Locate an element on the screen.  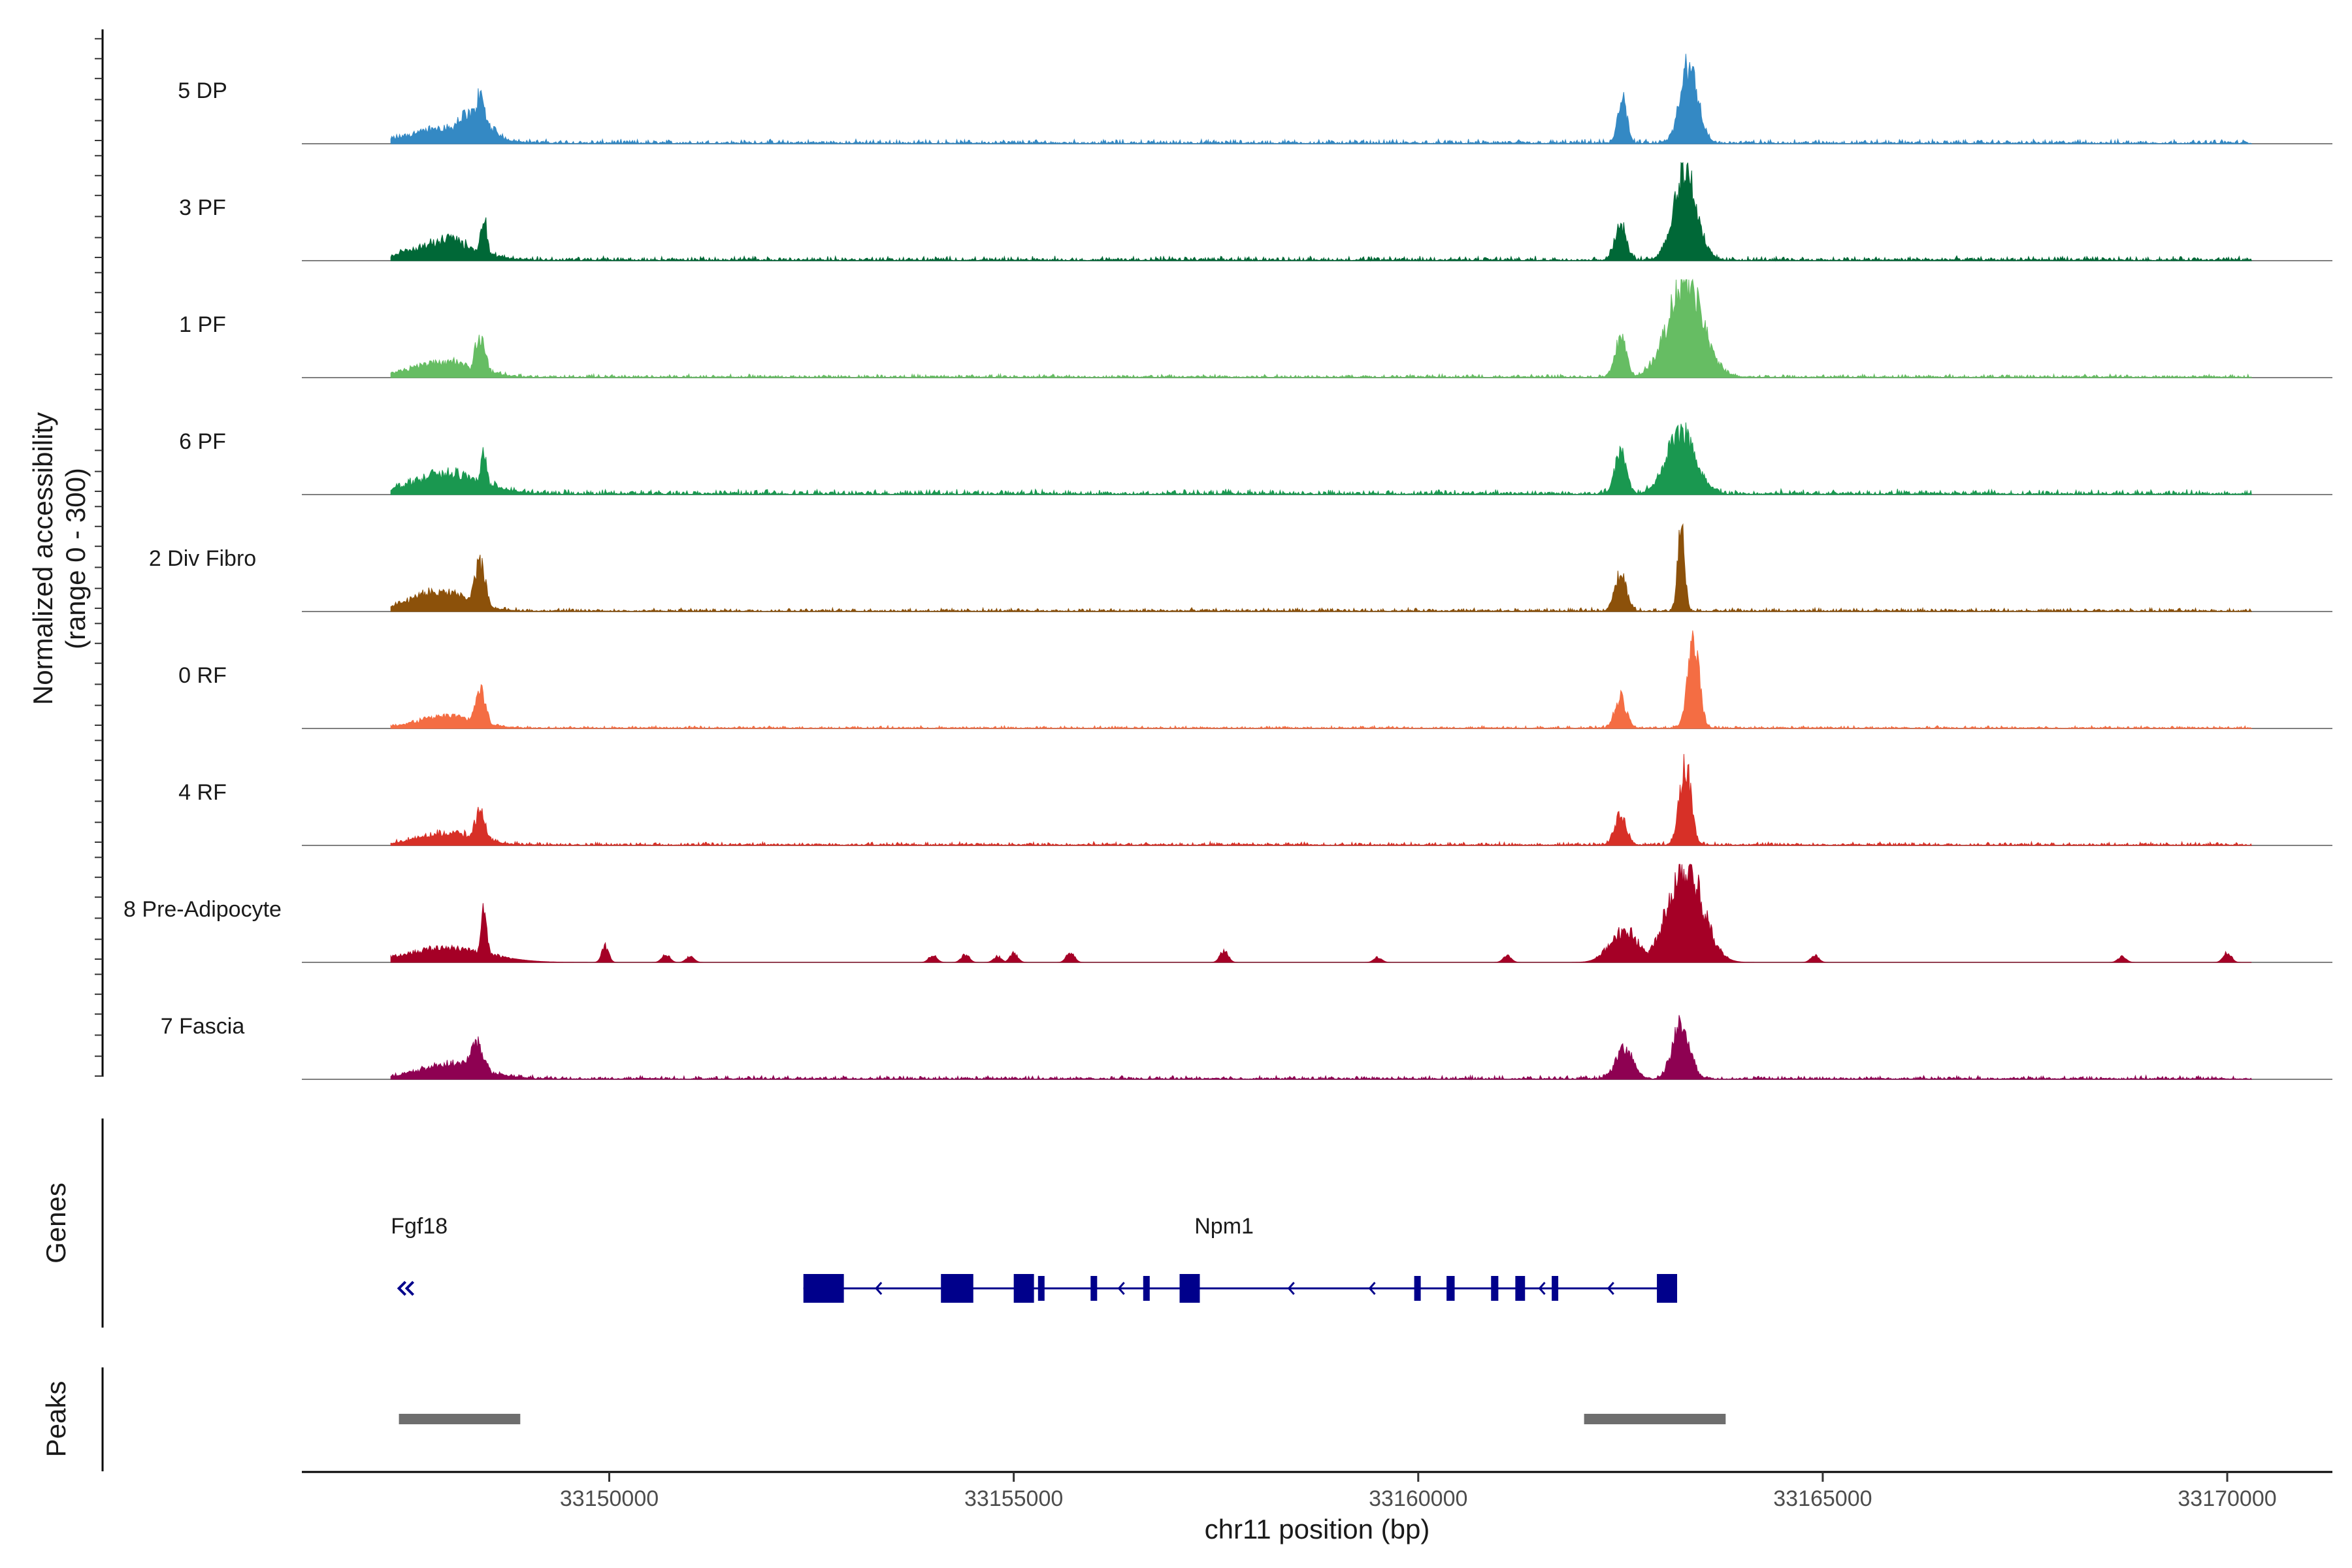
gene-fgf18: Fgf18 is located at coordinates (419, 1255).